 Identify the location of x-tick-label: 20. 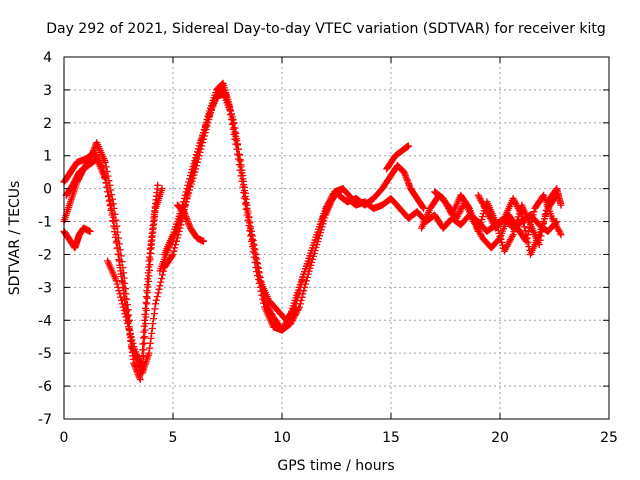
(500, 438).